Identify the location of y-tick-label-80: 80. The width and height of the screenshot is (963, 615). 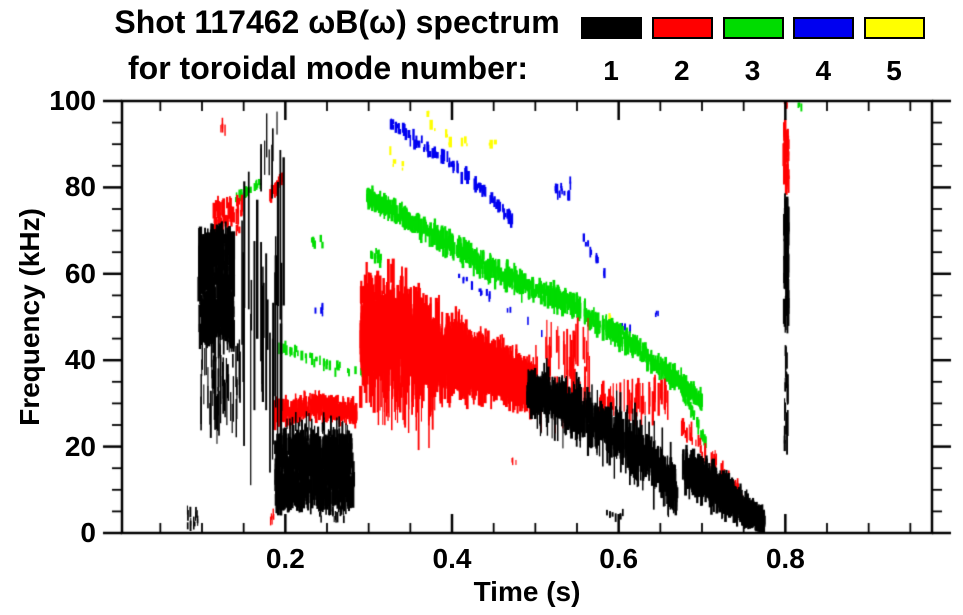
(80, 187).